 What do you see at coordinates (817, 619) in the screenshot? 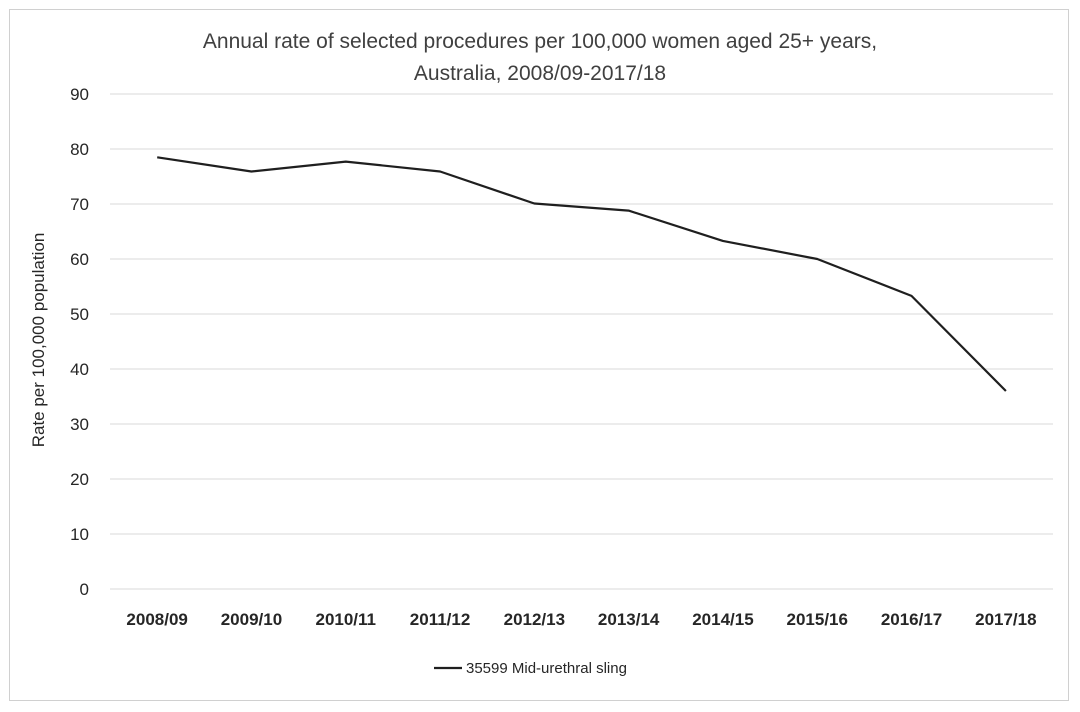
I see `x-tick-label: 2015/16` at bounding box center [817, 619].